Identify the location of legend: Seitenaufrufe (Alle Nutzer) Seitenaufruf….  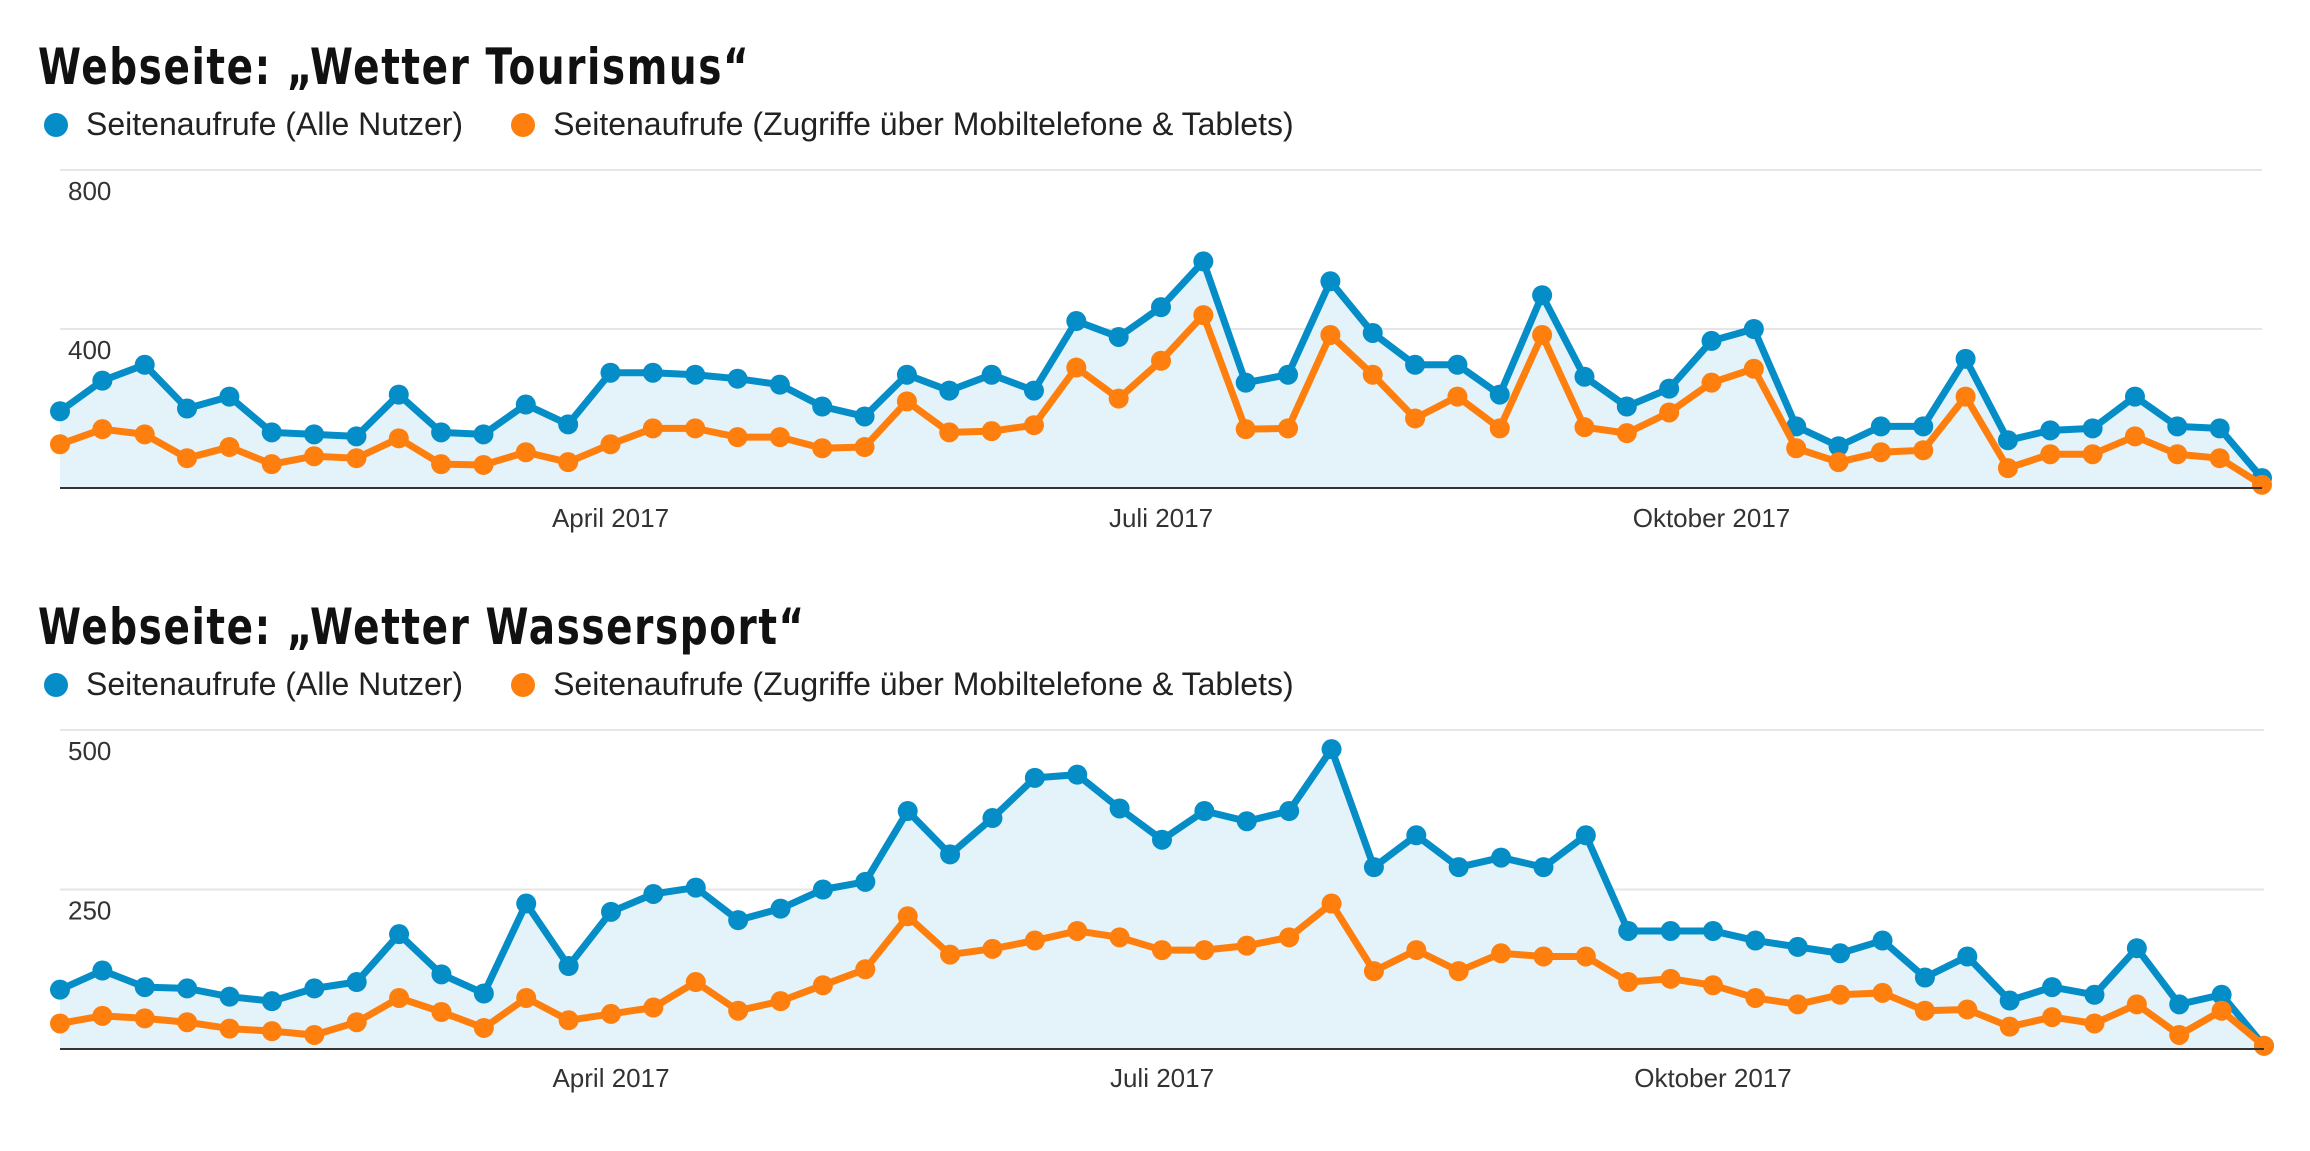
(693, 124).